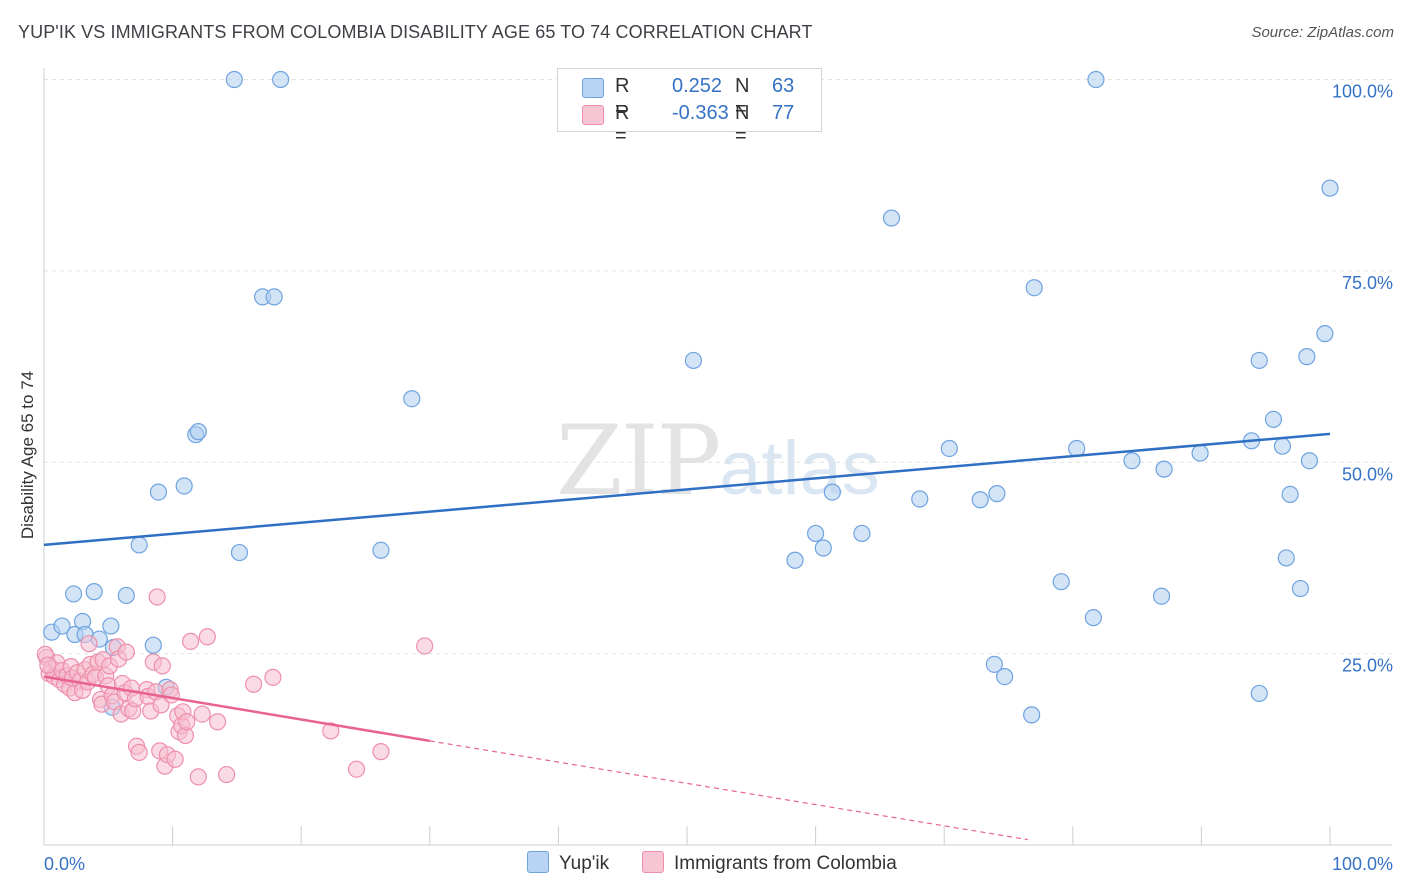  What do you see at coordinates (697, 86) in the screenshot?
I see `legend-r-value-yupik: 0.252` at bounding box center [697, 86].